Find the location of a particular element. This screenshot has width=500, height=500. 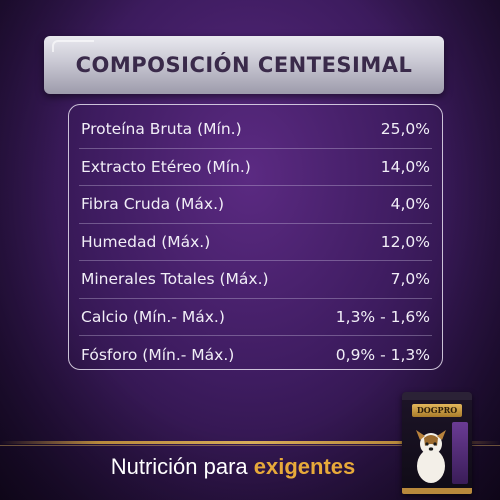

package-top is located at coordinates (437, 396).